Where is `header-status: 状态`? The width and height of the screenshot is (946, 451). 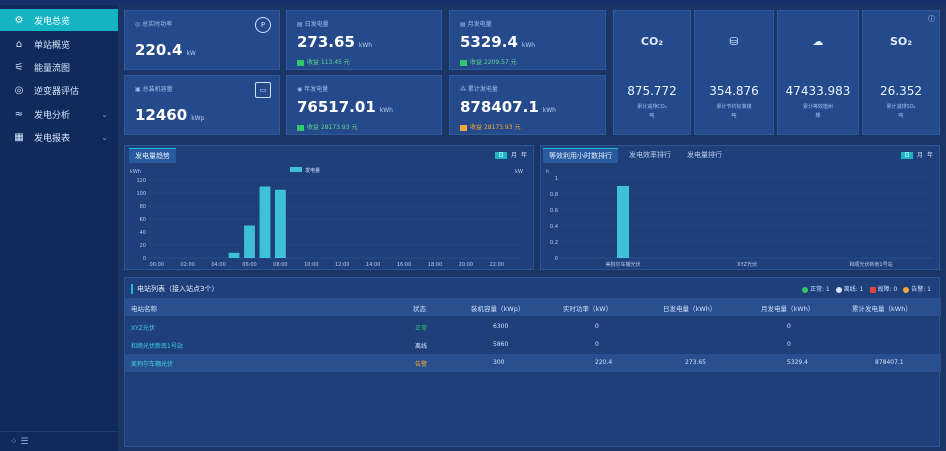 header-status: 状态 is located at coordinates (419, 309).